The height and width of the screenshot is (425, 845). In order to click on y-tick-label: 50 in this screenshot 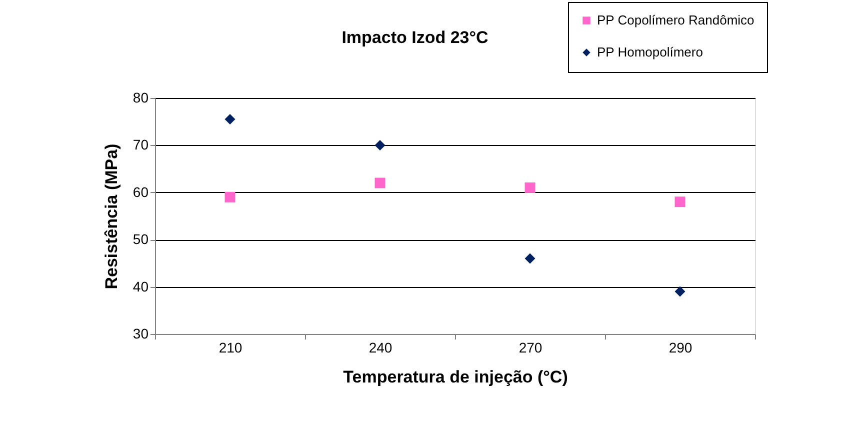, I will do `click(140, 239)`.